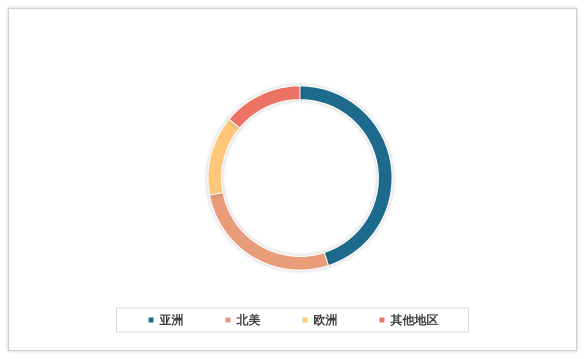 This screenshot has width=585, height=359. Describe the element at coordinates (414, 320) in the screenshot. I see `legend-label: 其他地区` at that location.